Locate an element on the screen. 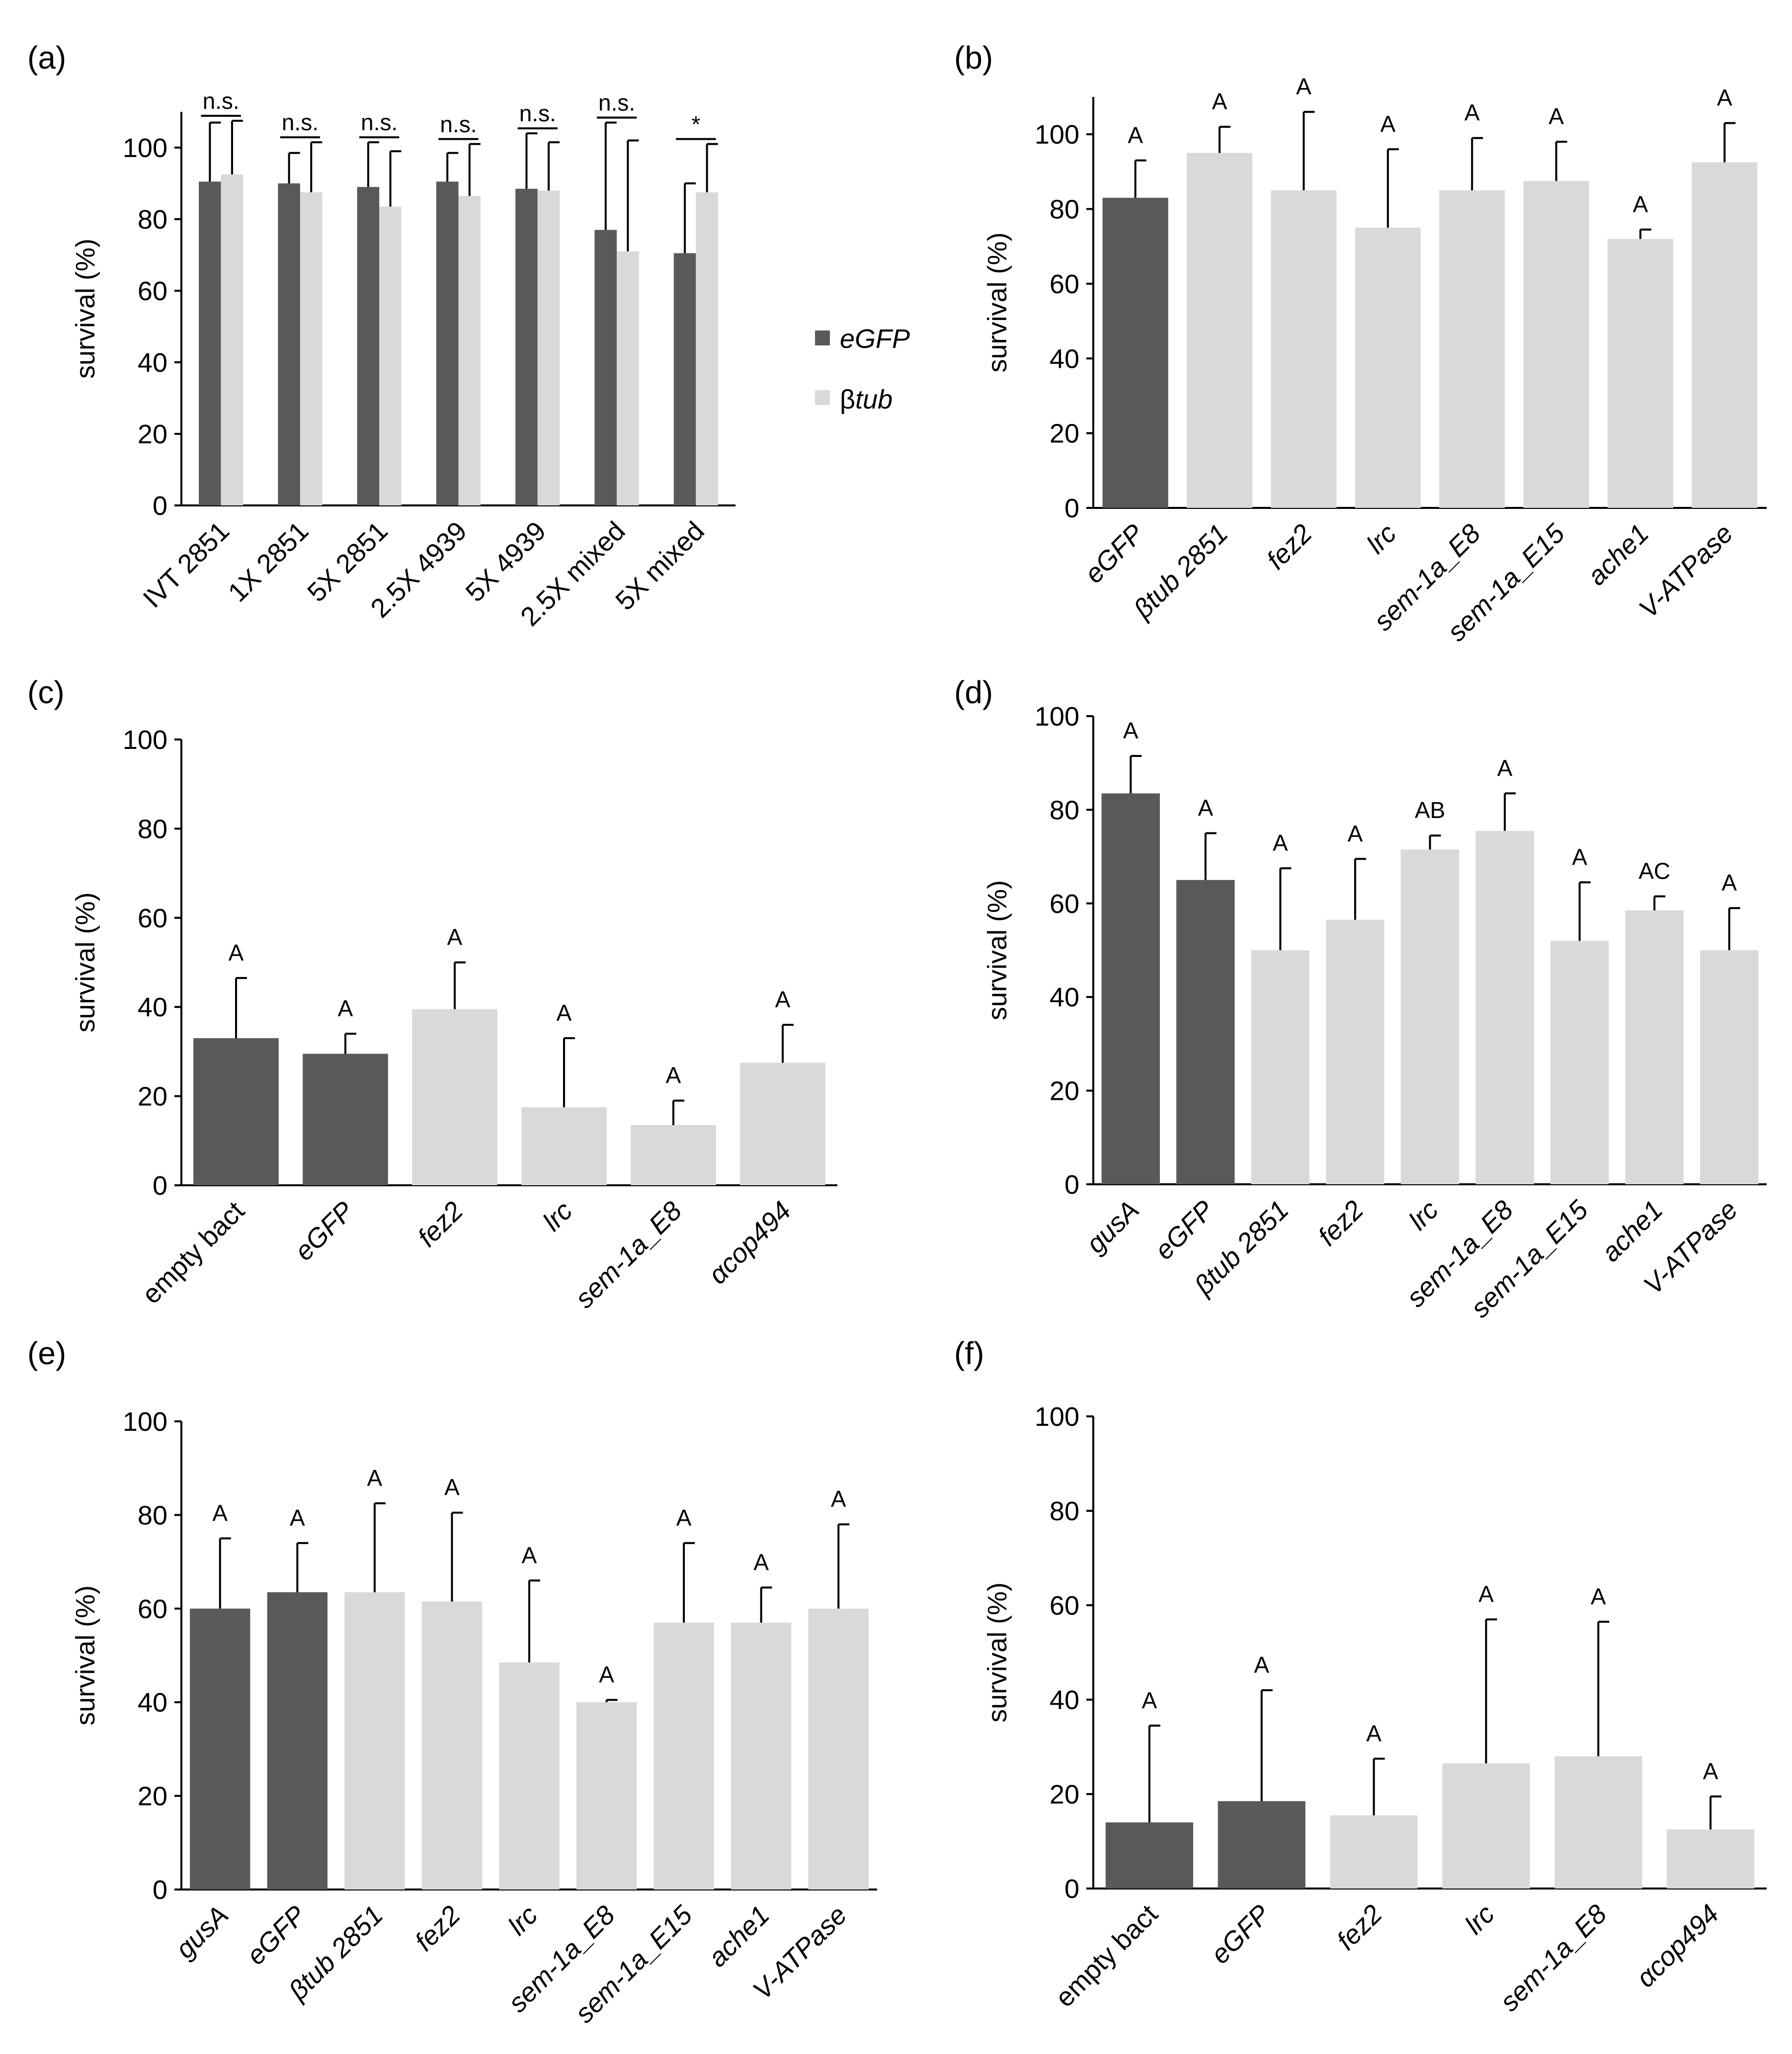 This screenshot has width=1792, height=2054. panel-label-c: (c) is located at coordinates (46, 692).